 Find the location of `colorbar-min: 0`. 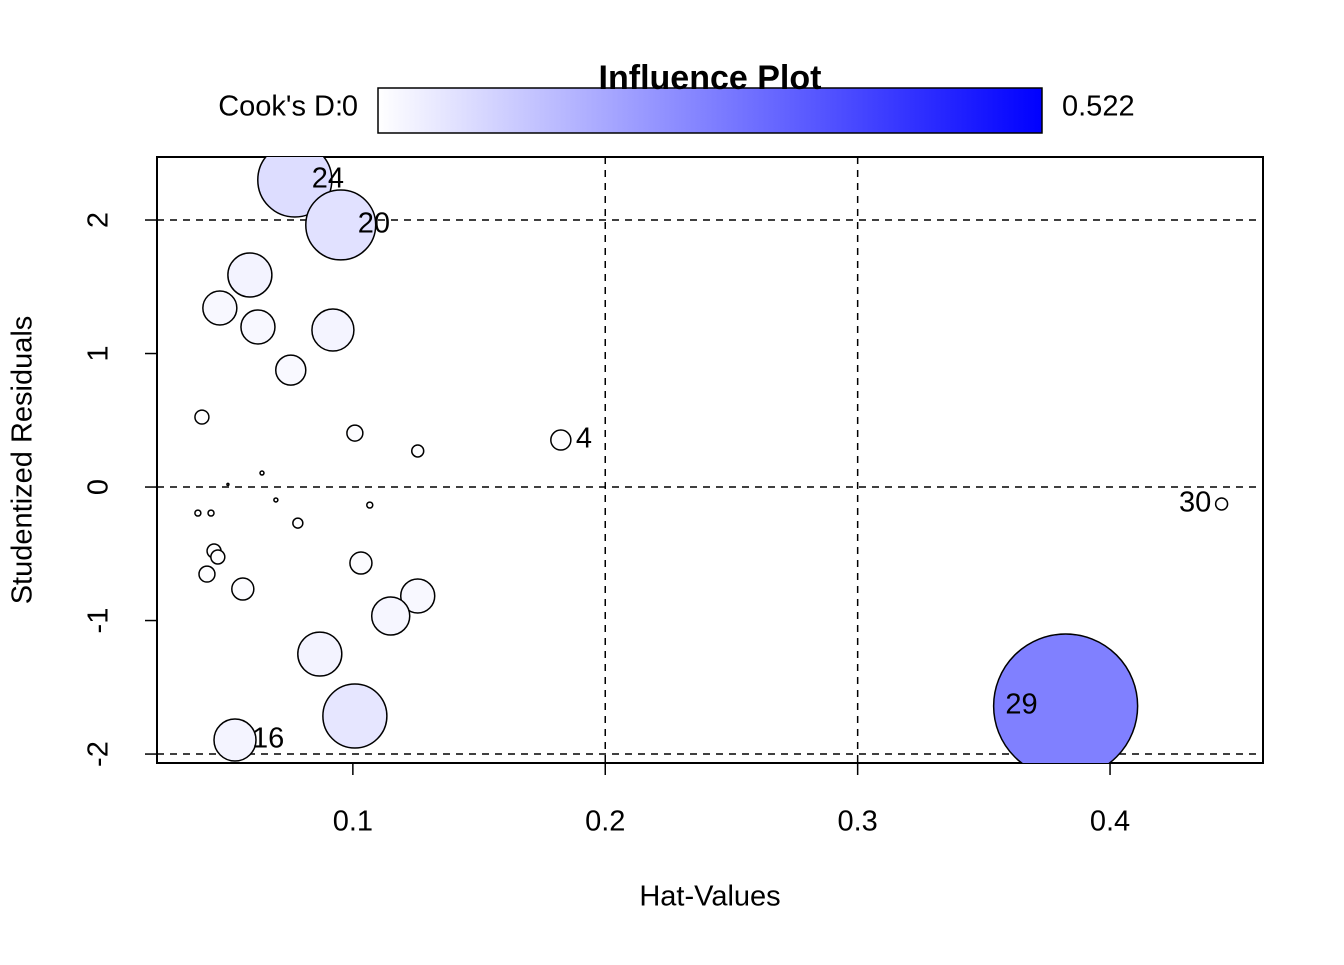

colorbar-min: 0 is located at coordinates (350, 107).